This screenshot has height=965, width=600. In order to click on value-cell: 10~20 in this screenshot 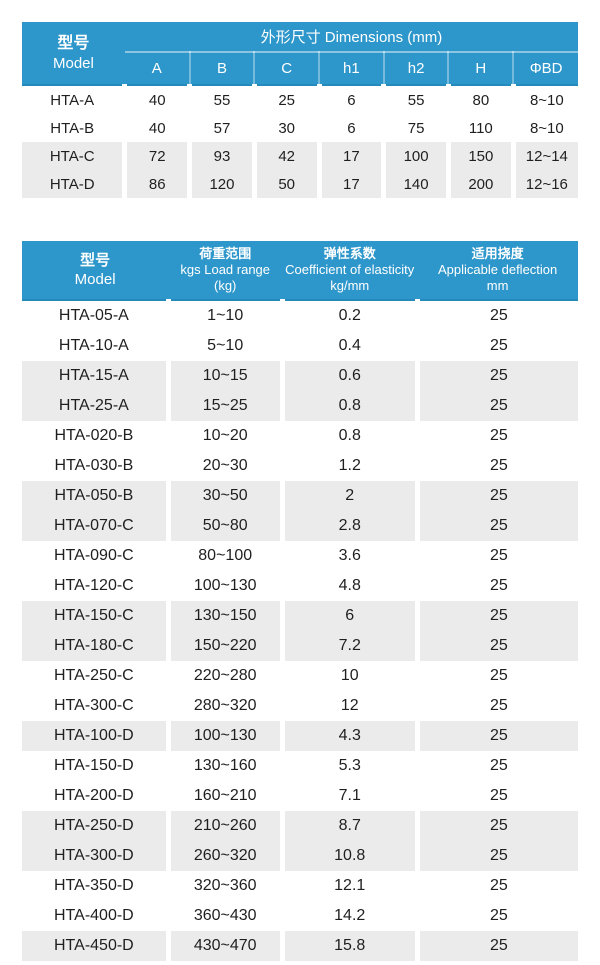, I will do `click(224, 436)`.